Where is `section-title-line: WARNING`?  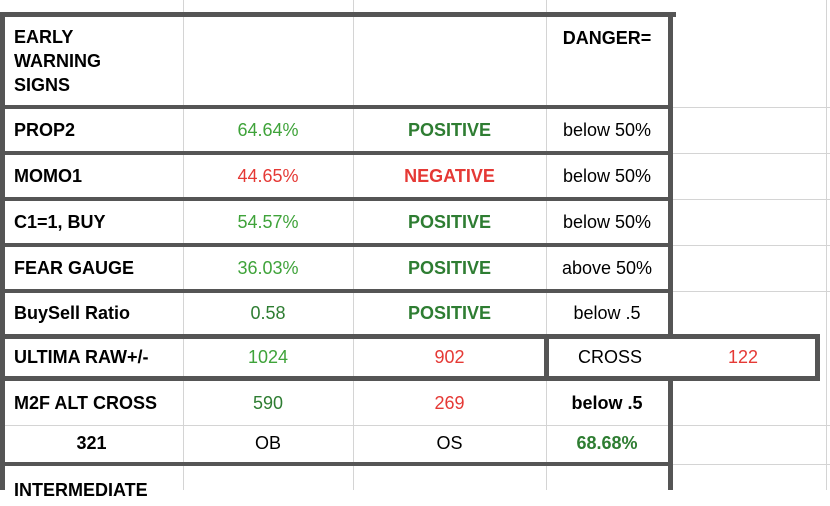
section-title-line: WARNING is located at coordinates (57, 61).